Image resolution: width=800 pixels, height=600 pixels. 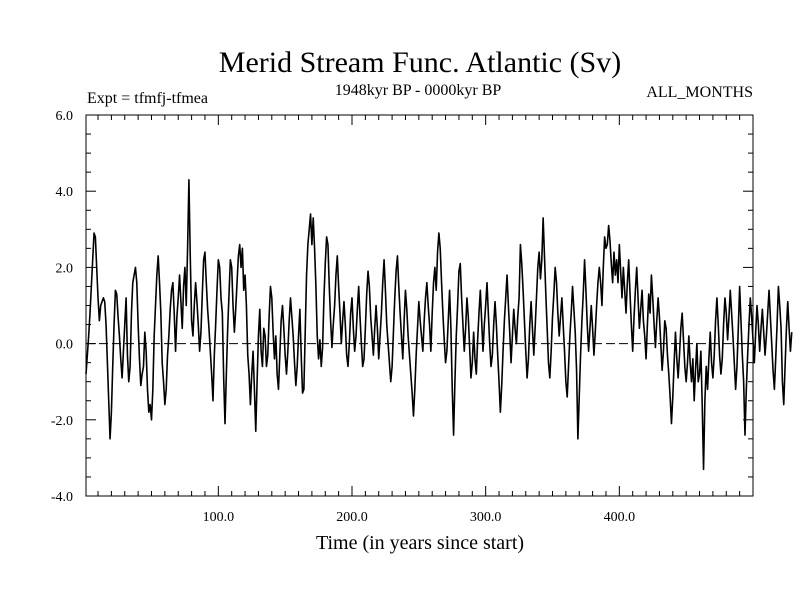 What do you see at coordinates (486, 517) in the screenshot?
I see `x-tick-label: 300.0` at bounding box center [486, 517].